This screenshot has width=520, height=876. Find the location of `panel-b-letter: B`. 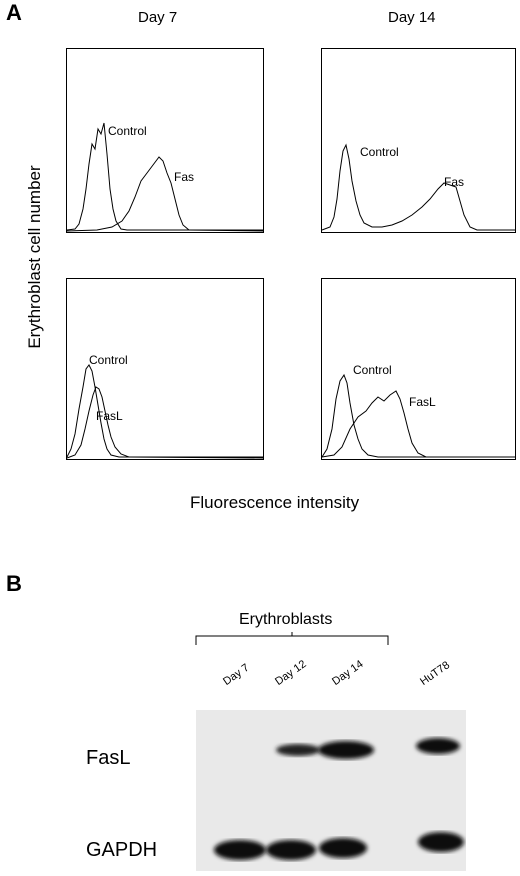

panel-b-letter: B is located at coordinates (14, 583).